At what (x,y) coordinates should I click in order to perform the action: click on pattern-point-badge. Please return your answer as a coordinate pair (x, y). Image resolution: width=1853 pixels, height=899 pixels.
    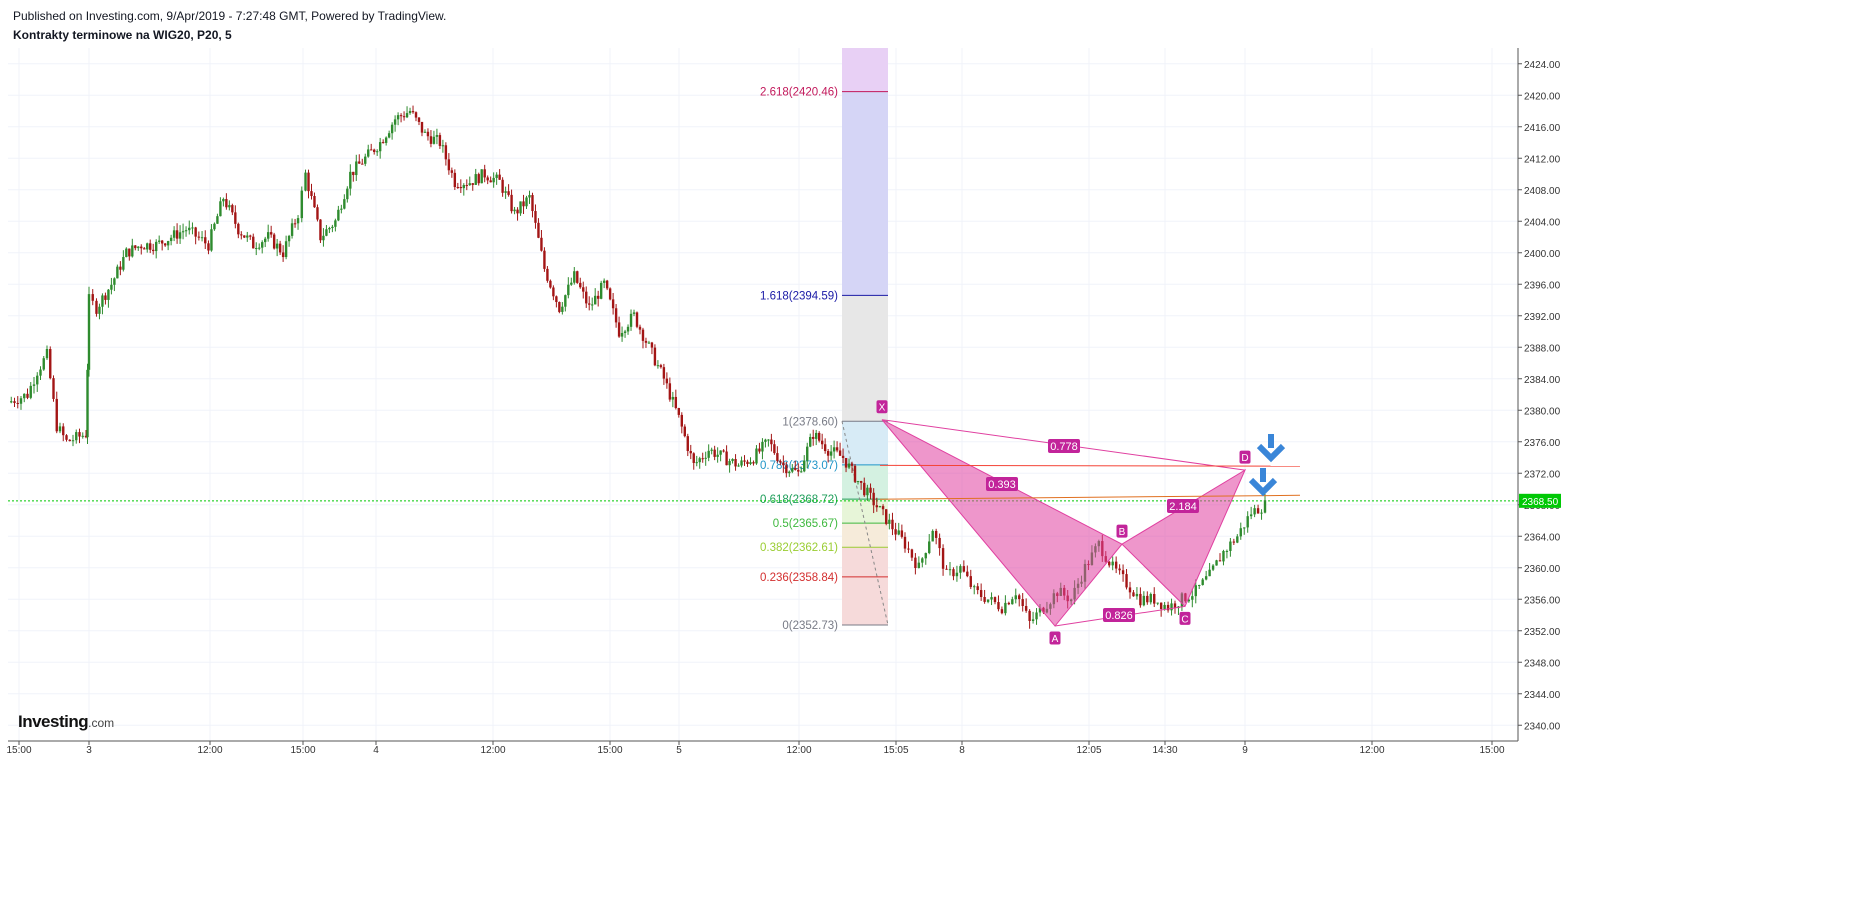
    Looking at the image, I should click on (1122, 531).